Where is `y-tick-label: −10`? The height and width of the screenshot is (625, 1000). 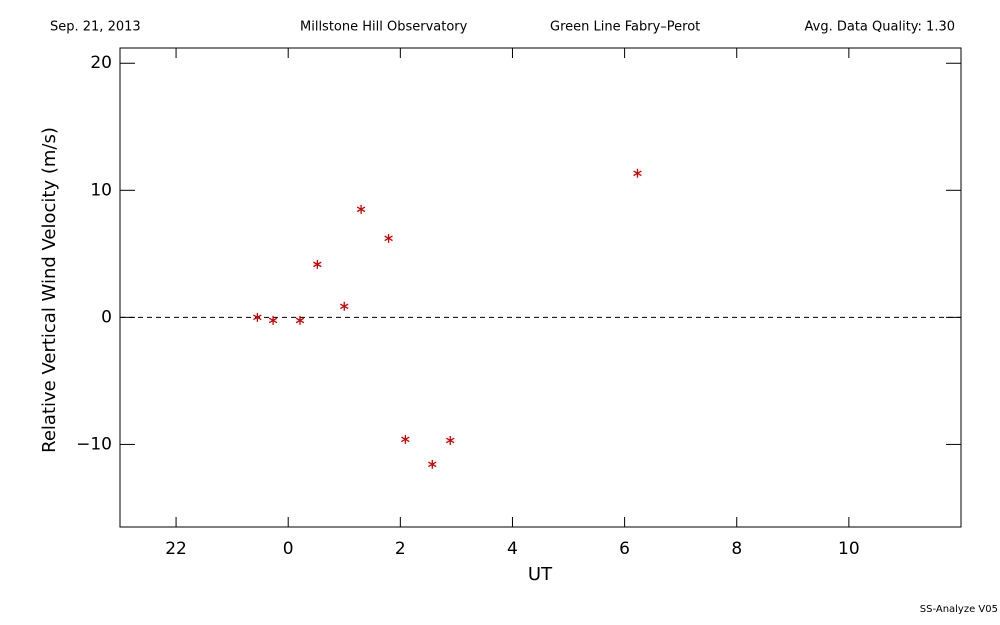
y-tick-label: −10 is located at coordinates (94, 444).